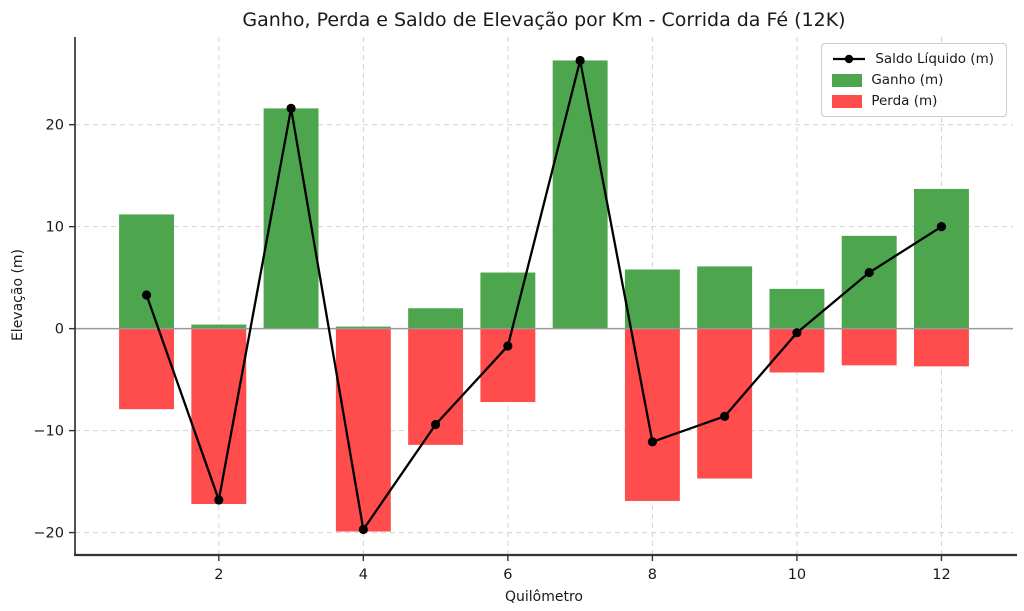 This screenshot has width=1024, height=611. What do you see at coordinates (48, 534) in the screenshot?
I see `y-tick-label: −20` at bounding box center [48, 534].